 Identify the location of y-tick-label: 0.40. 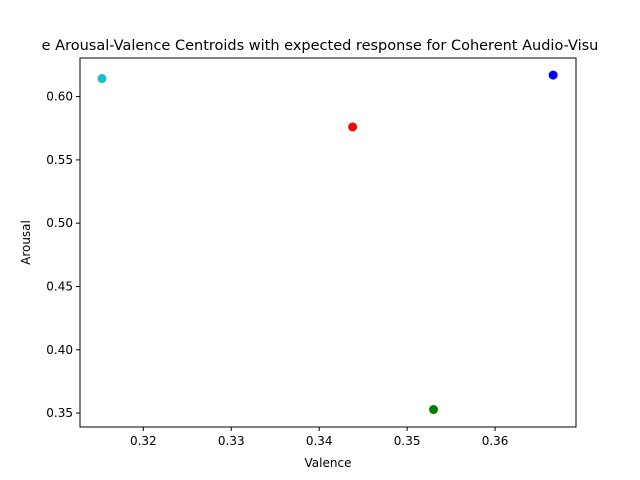
(59, 350).